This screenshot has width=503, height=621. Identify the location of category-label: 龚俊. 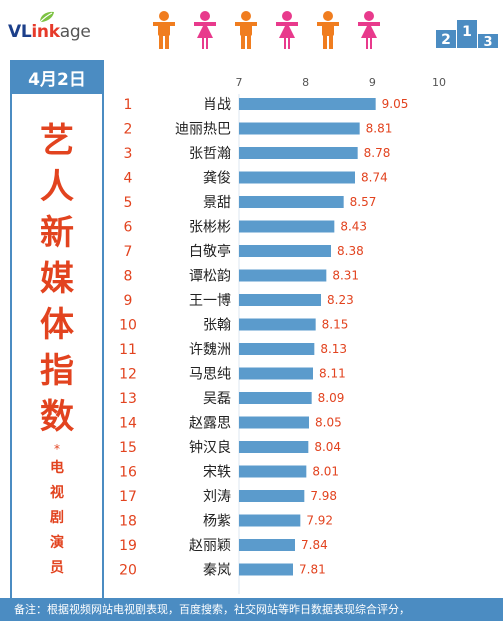
(217, 179).